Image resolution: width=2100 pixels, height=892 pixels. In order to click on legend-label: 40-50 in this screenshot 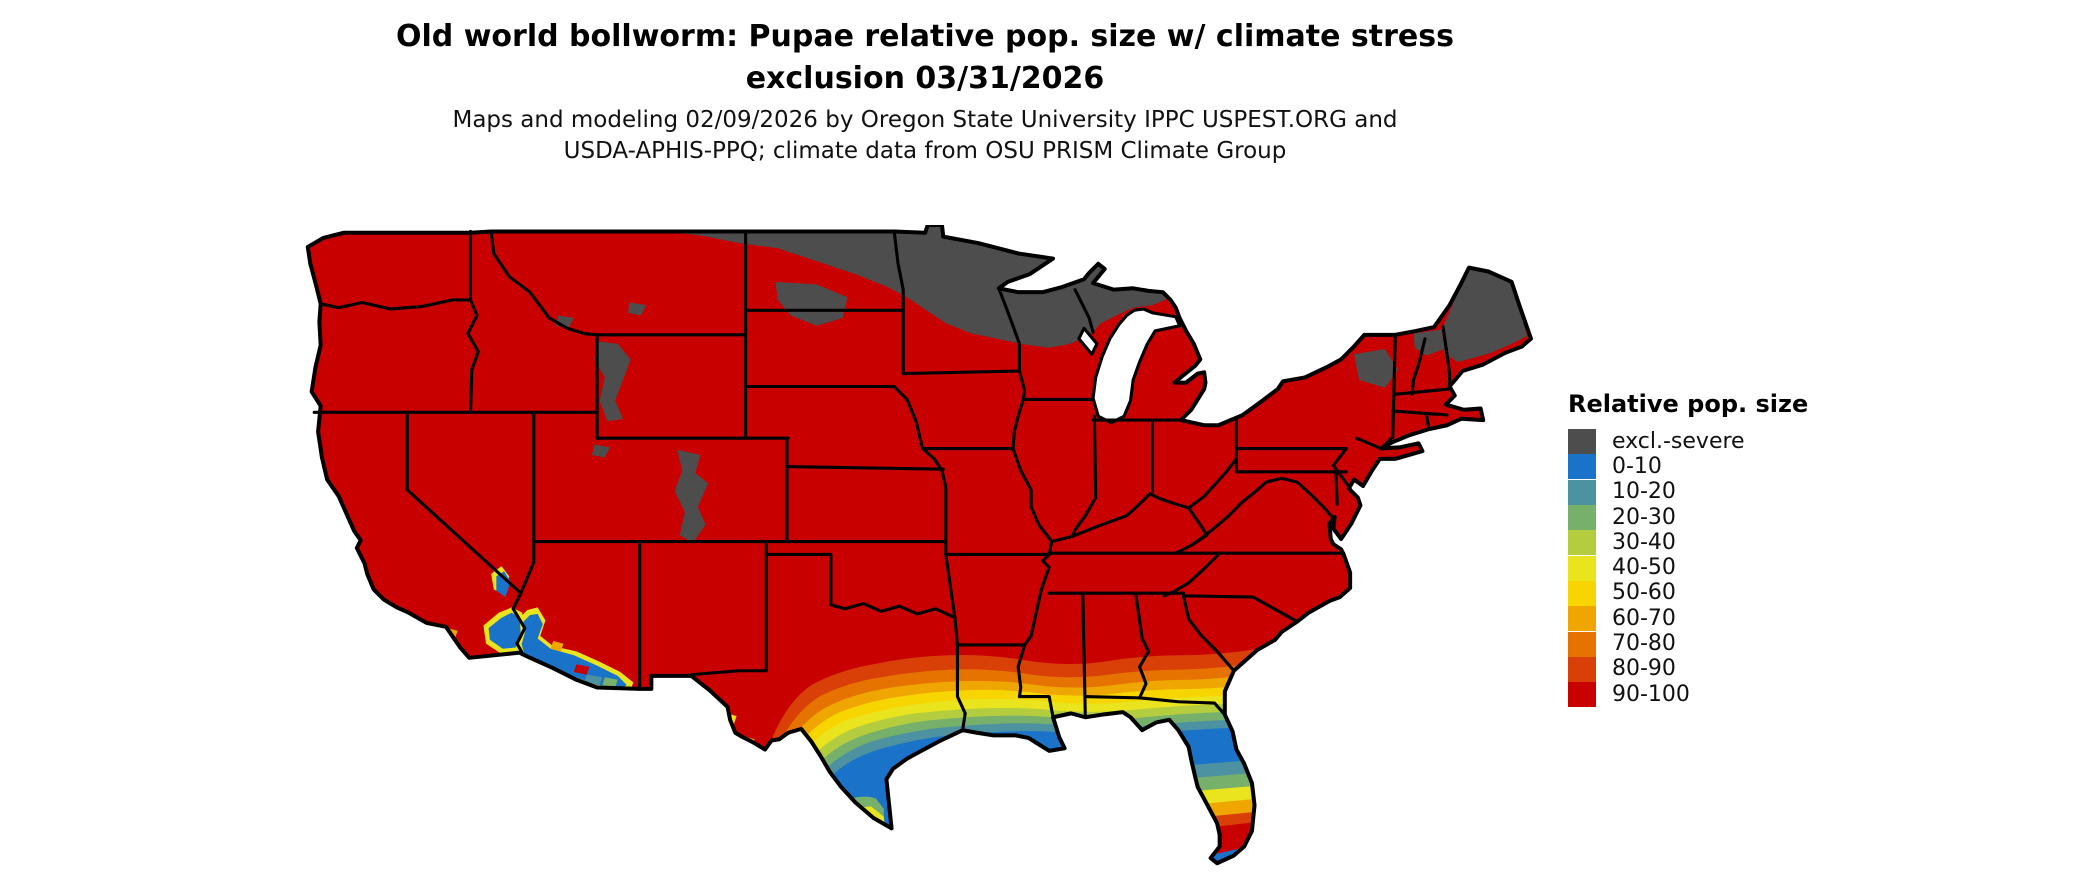, I will do `click(1644, 568)`.